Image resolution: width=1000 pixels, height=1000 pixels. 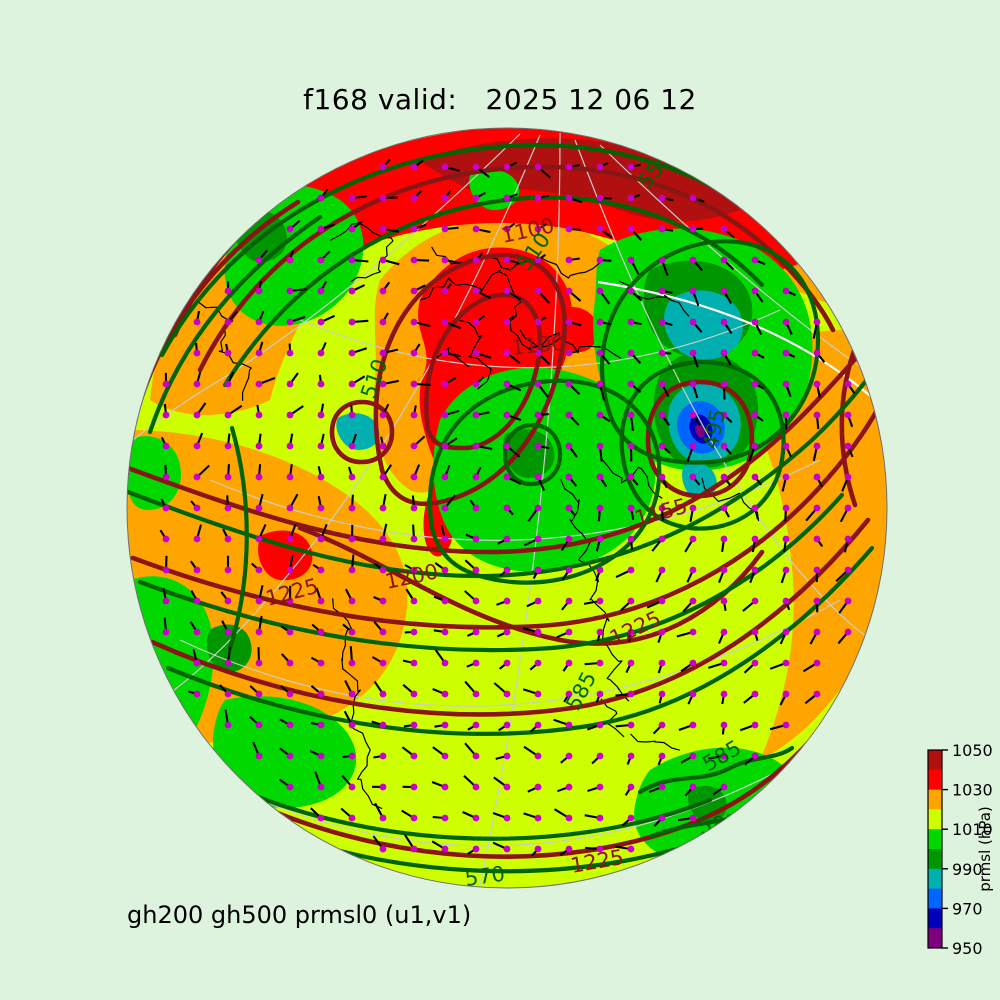 What do you see at coordinates (742, 345) in the screenshot?
I see `graticule-highlight` at bounding box center [742, 345].